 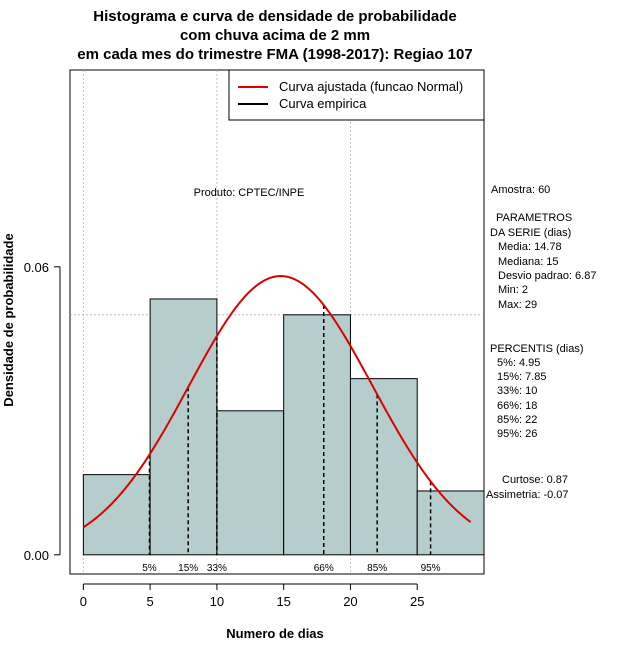 What do you see at coordinates (275, 35) in the screenshot?
I see `chart-title-line-2: com chuva acima de 2 mm` at bounding box center [275, 35].